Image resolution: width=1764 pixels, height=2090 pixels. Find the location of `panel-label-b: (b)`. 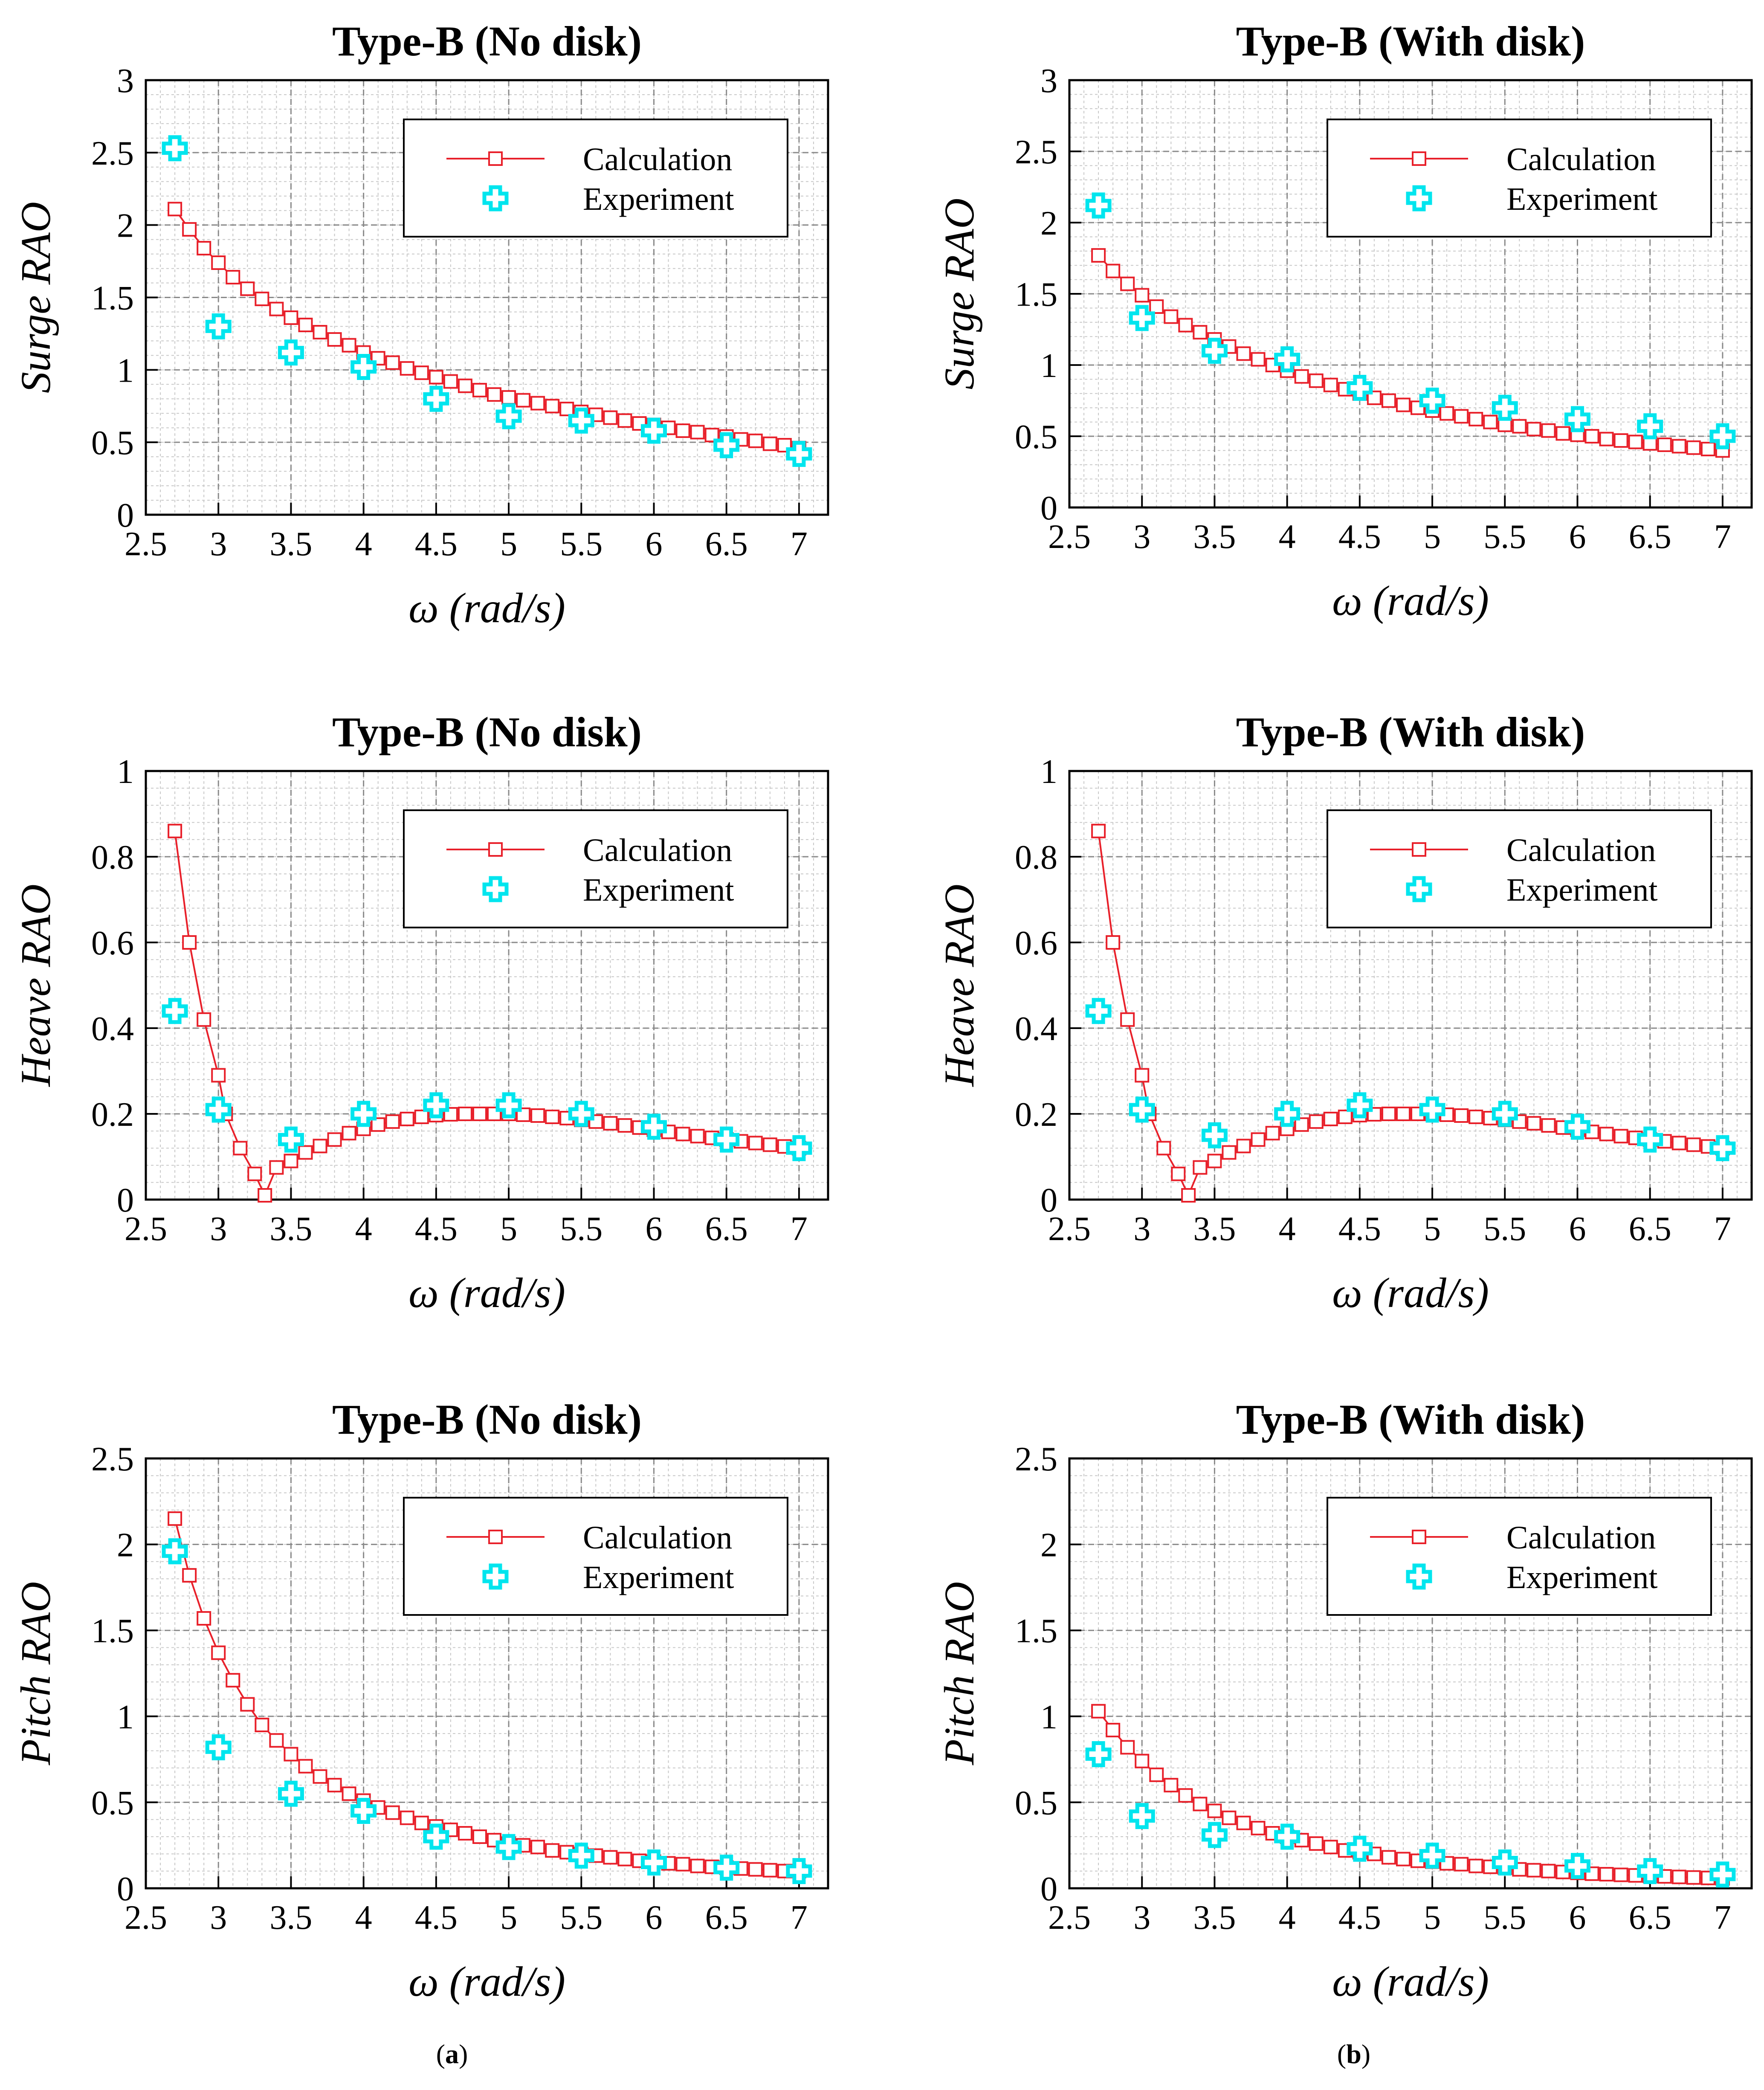

panel-label-b: (b) is located at coordinates (1354, 2054).